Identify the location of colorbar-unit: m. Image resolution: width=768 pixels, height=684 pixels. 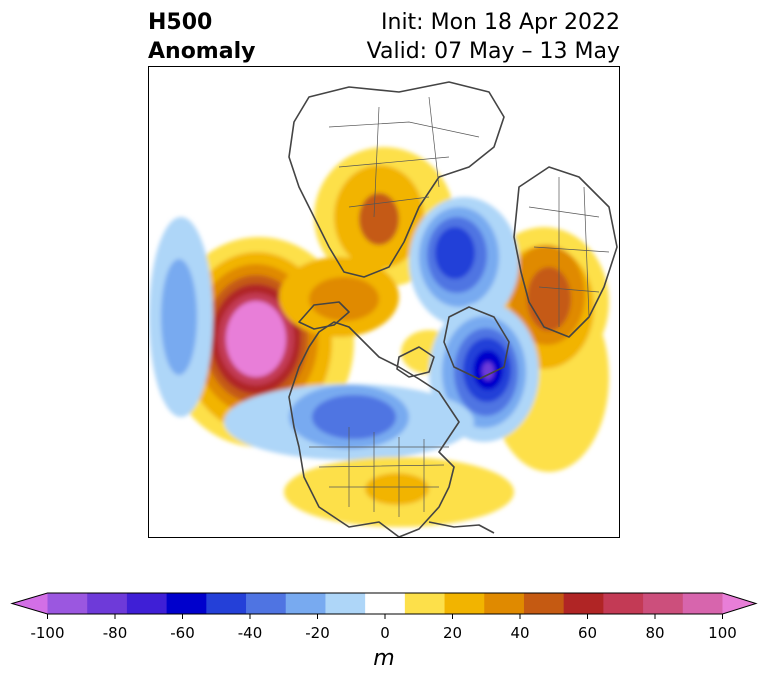
(384, 658).